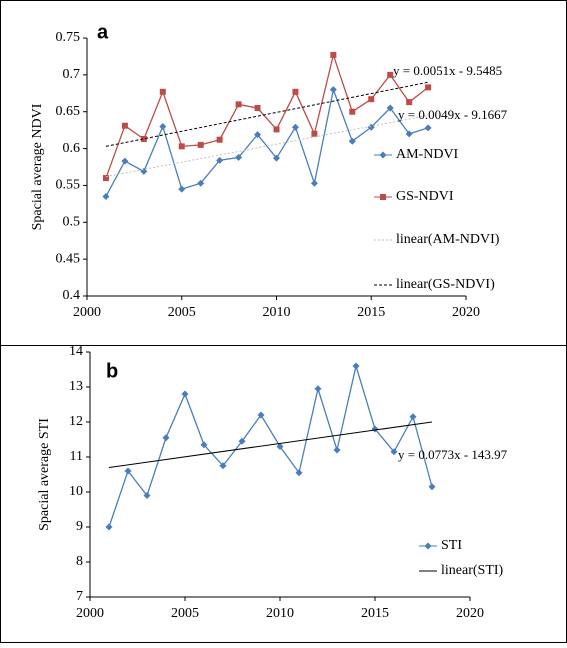 This screenshot has width=567, height=648. Describe the element at coordinates (72, 295) in the screenshot. I see `y-tick-label: 0.4` at that location.